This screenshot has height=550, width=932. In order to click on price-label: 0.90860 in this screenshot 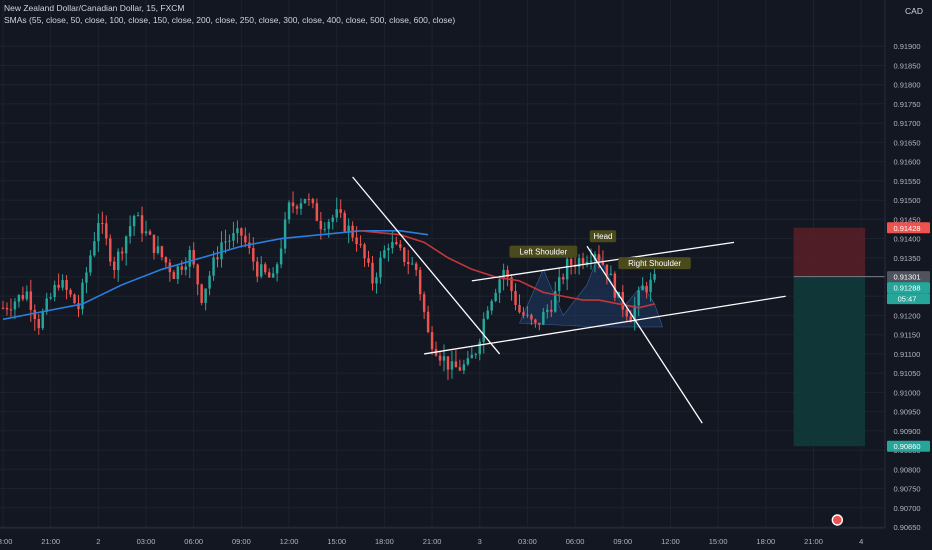, I will do `click(906, 446)`.